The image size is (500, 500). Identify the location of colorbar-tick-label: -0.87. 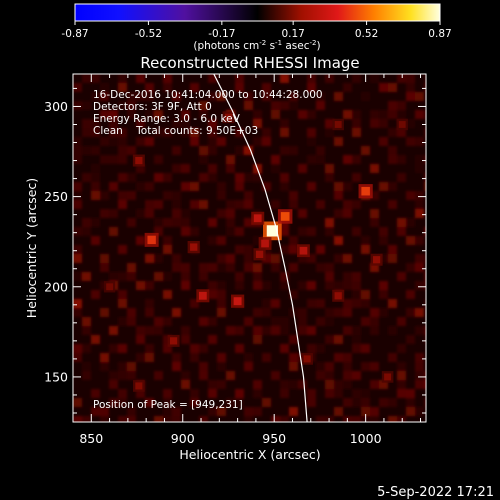
(74, 34).